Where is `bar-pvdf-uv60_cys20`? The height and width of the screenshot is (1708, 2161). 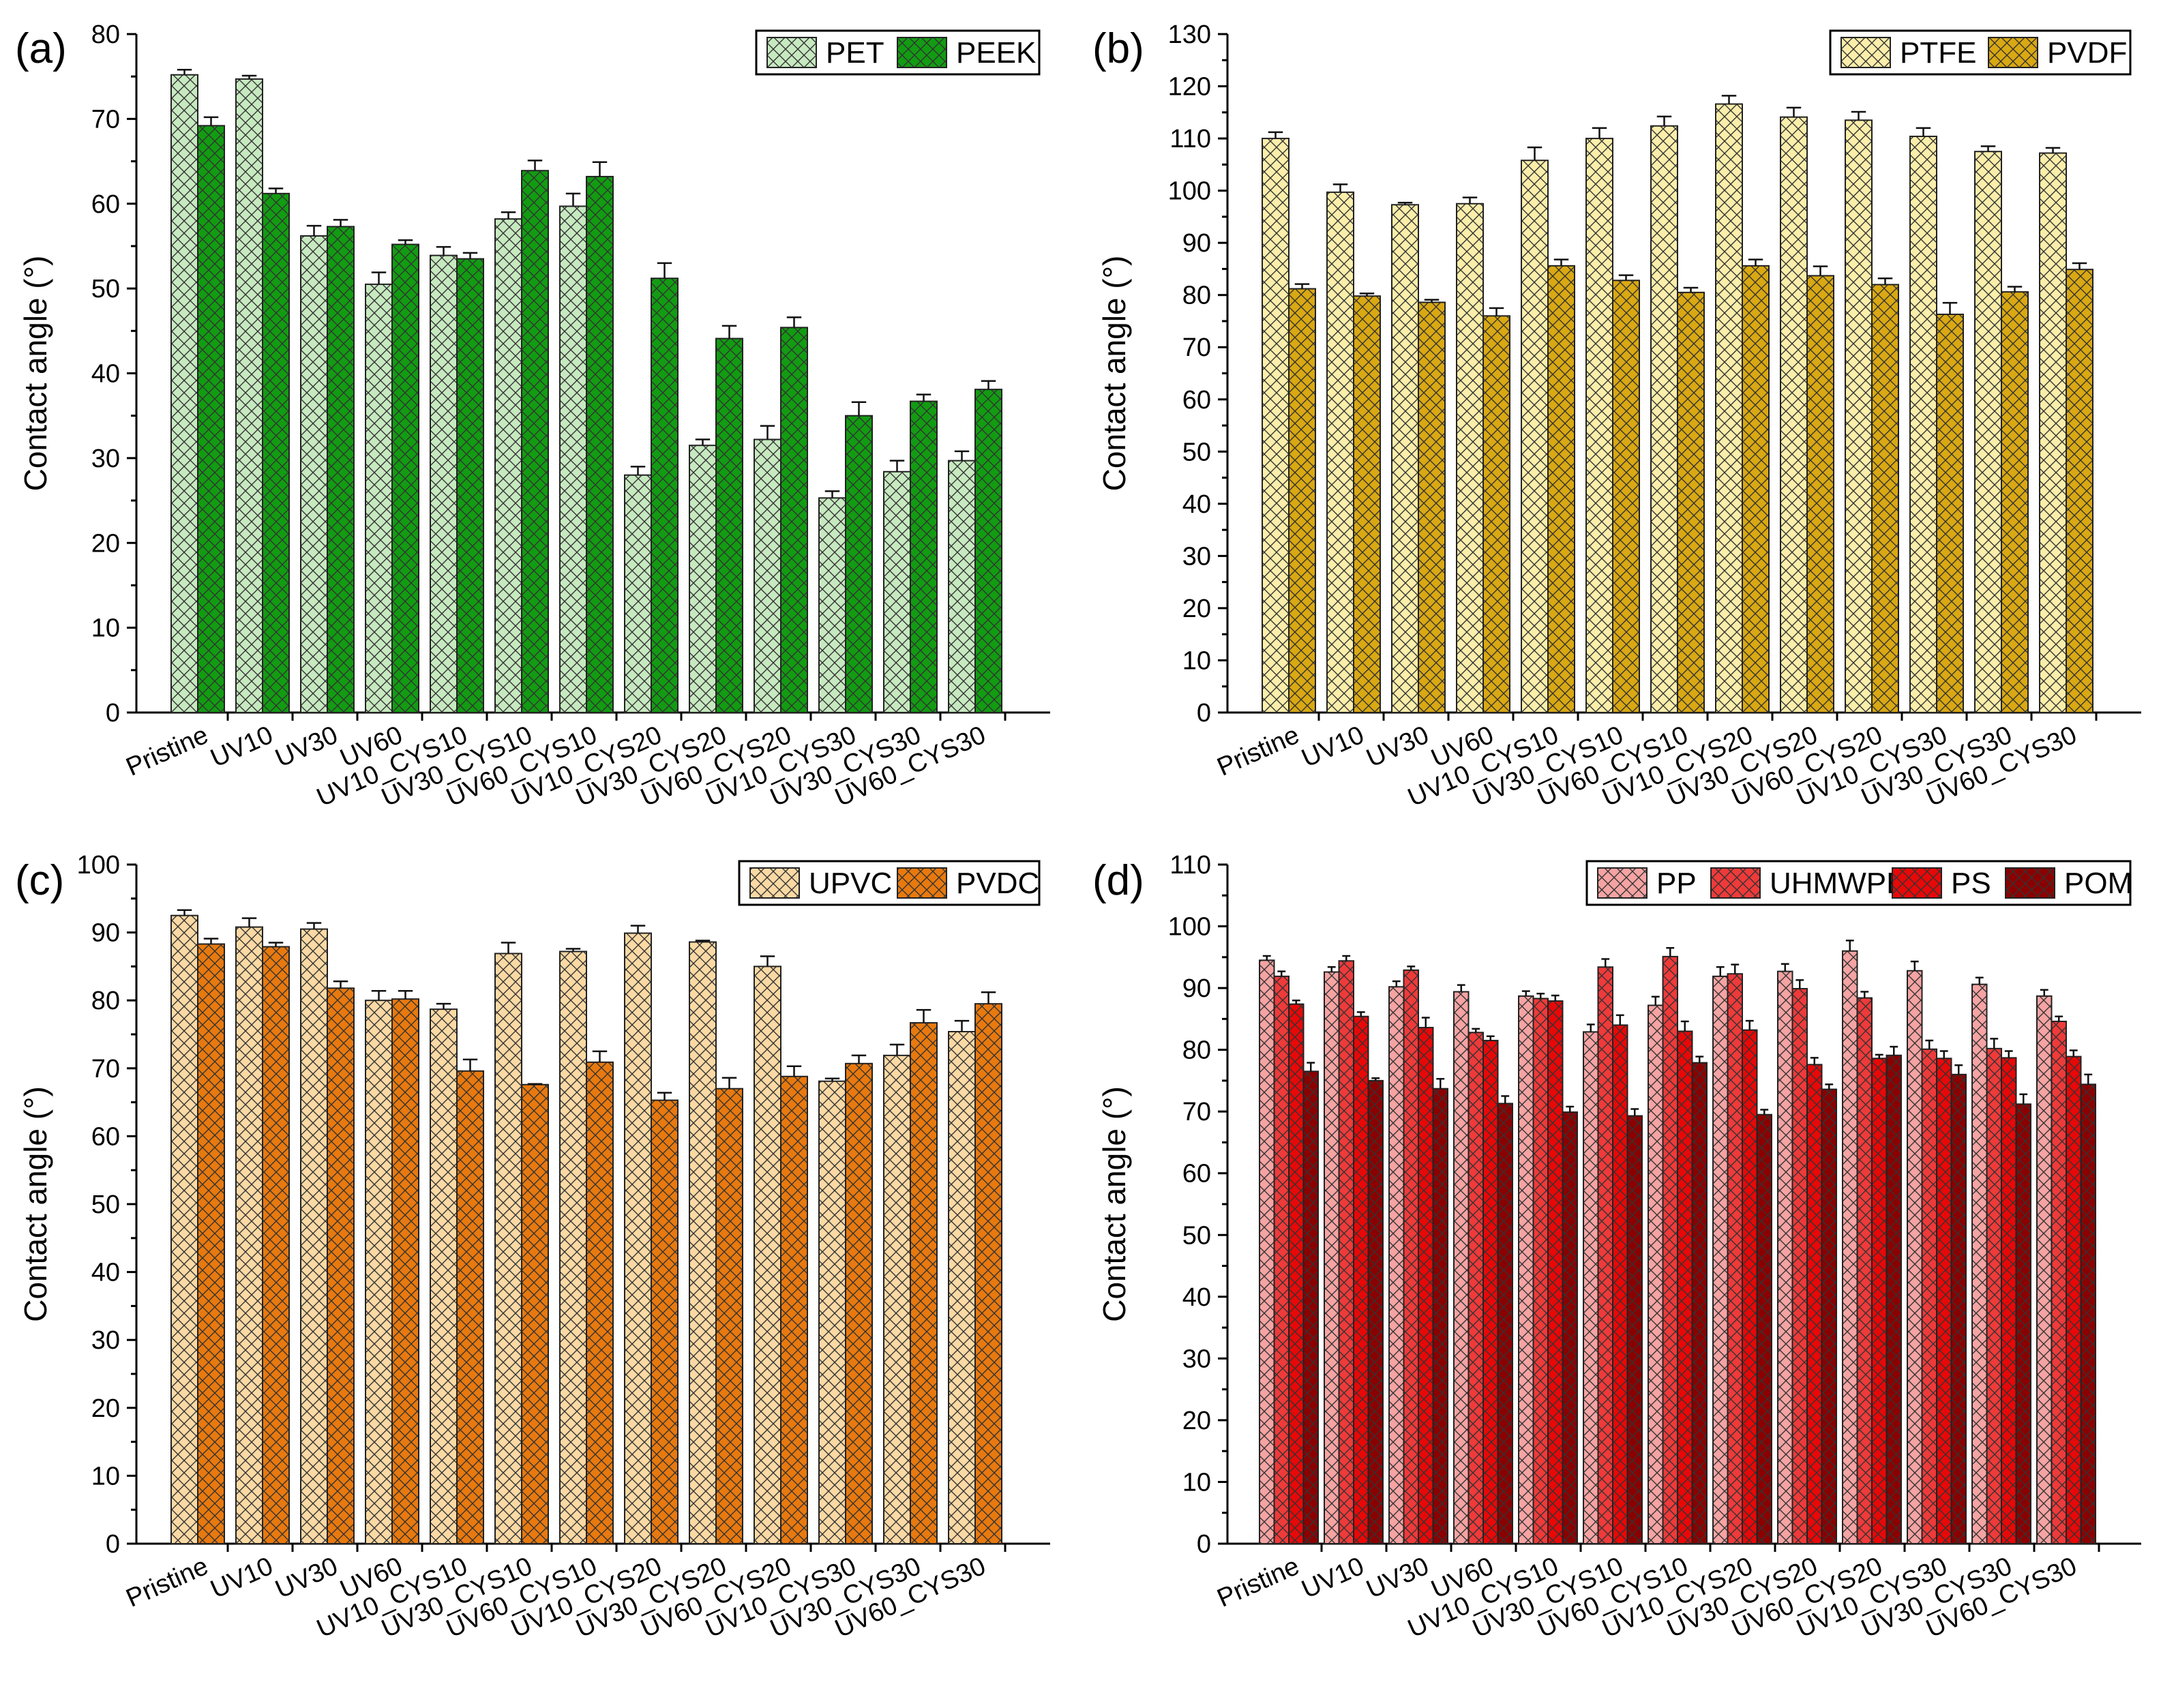
bar-pvdf-uv60_cys20 is located at coordinates (1885, 498).